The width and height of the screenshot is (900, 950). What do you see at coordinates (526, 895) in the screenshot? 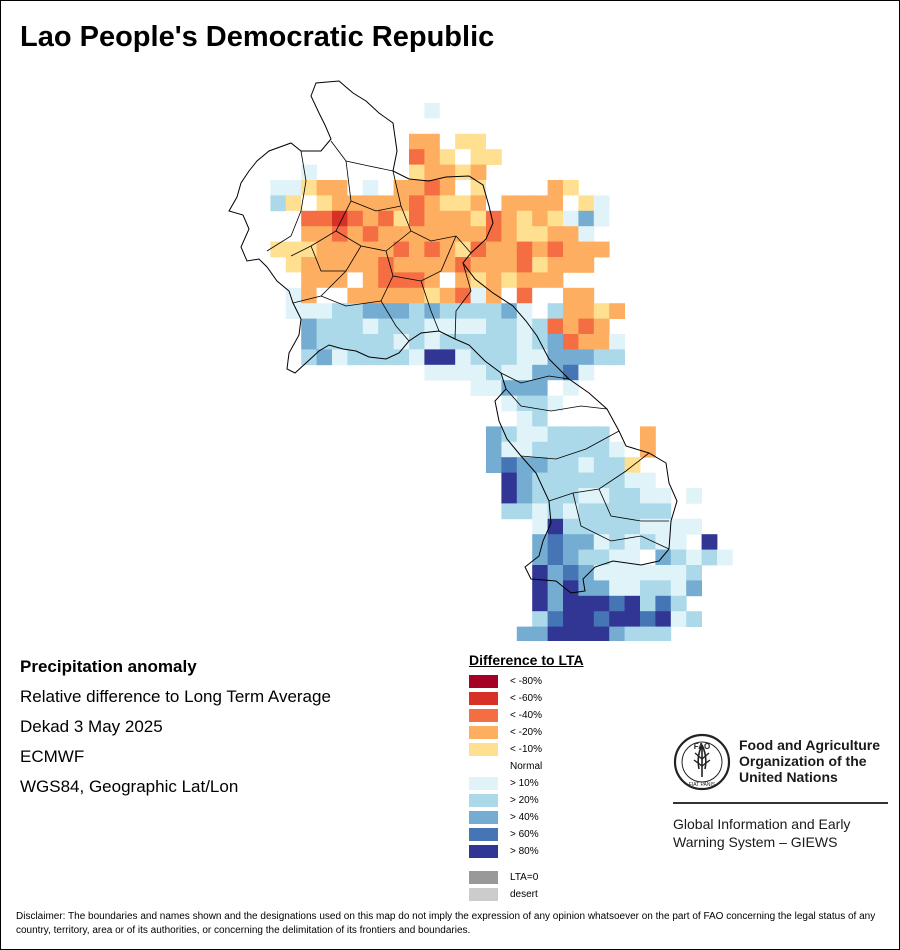
I see `legend-extra-item: desert` at bounding box center [526, 895].